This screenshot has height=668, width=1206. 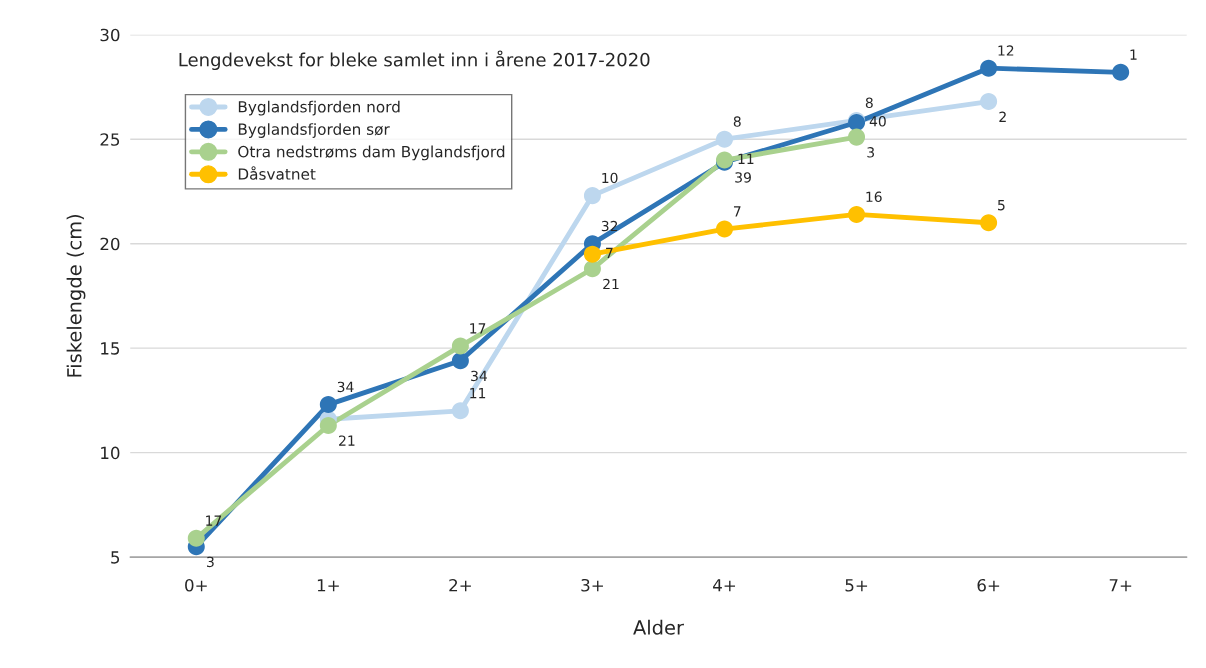 What do you see at coordinates (1120, 585) in the screenshot?
I see `x-tick-label: 7+` at bounding box center [1120, 585].